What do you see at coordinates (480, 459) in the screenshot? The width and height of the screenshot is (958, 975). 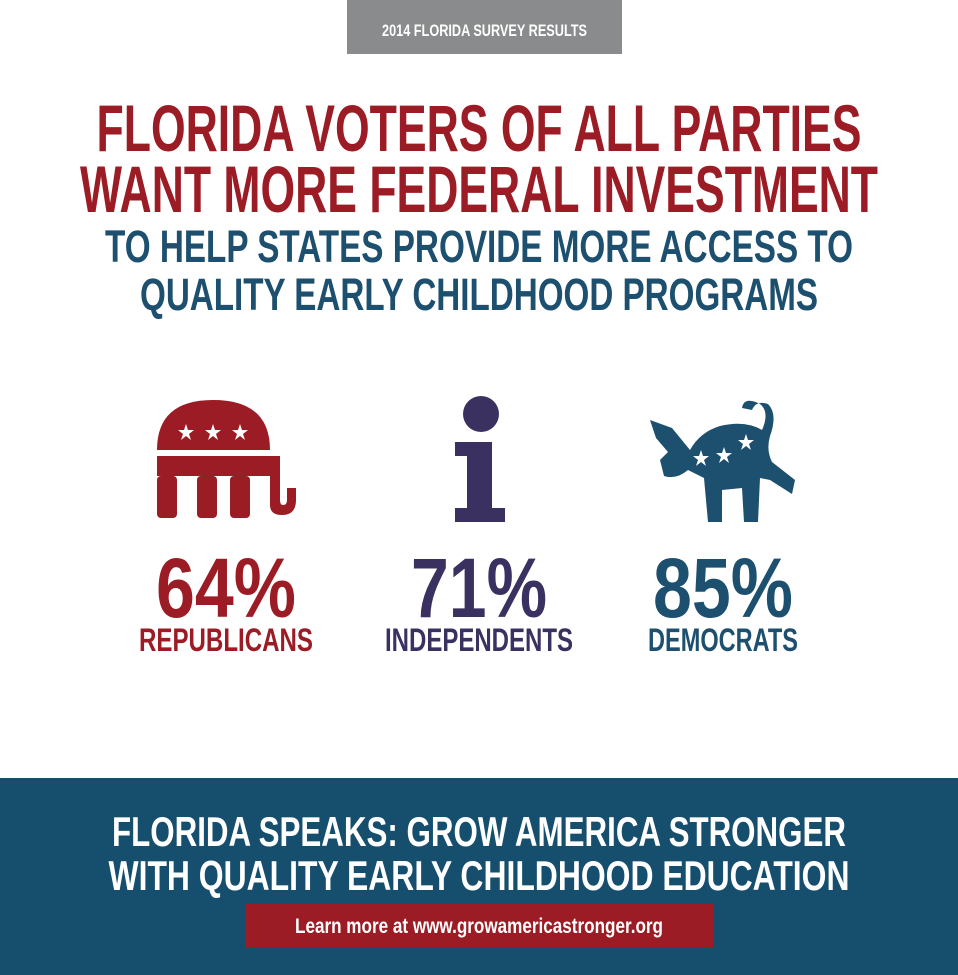 I see `independent-icon` at bounding box center [480, 459].